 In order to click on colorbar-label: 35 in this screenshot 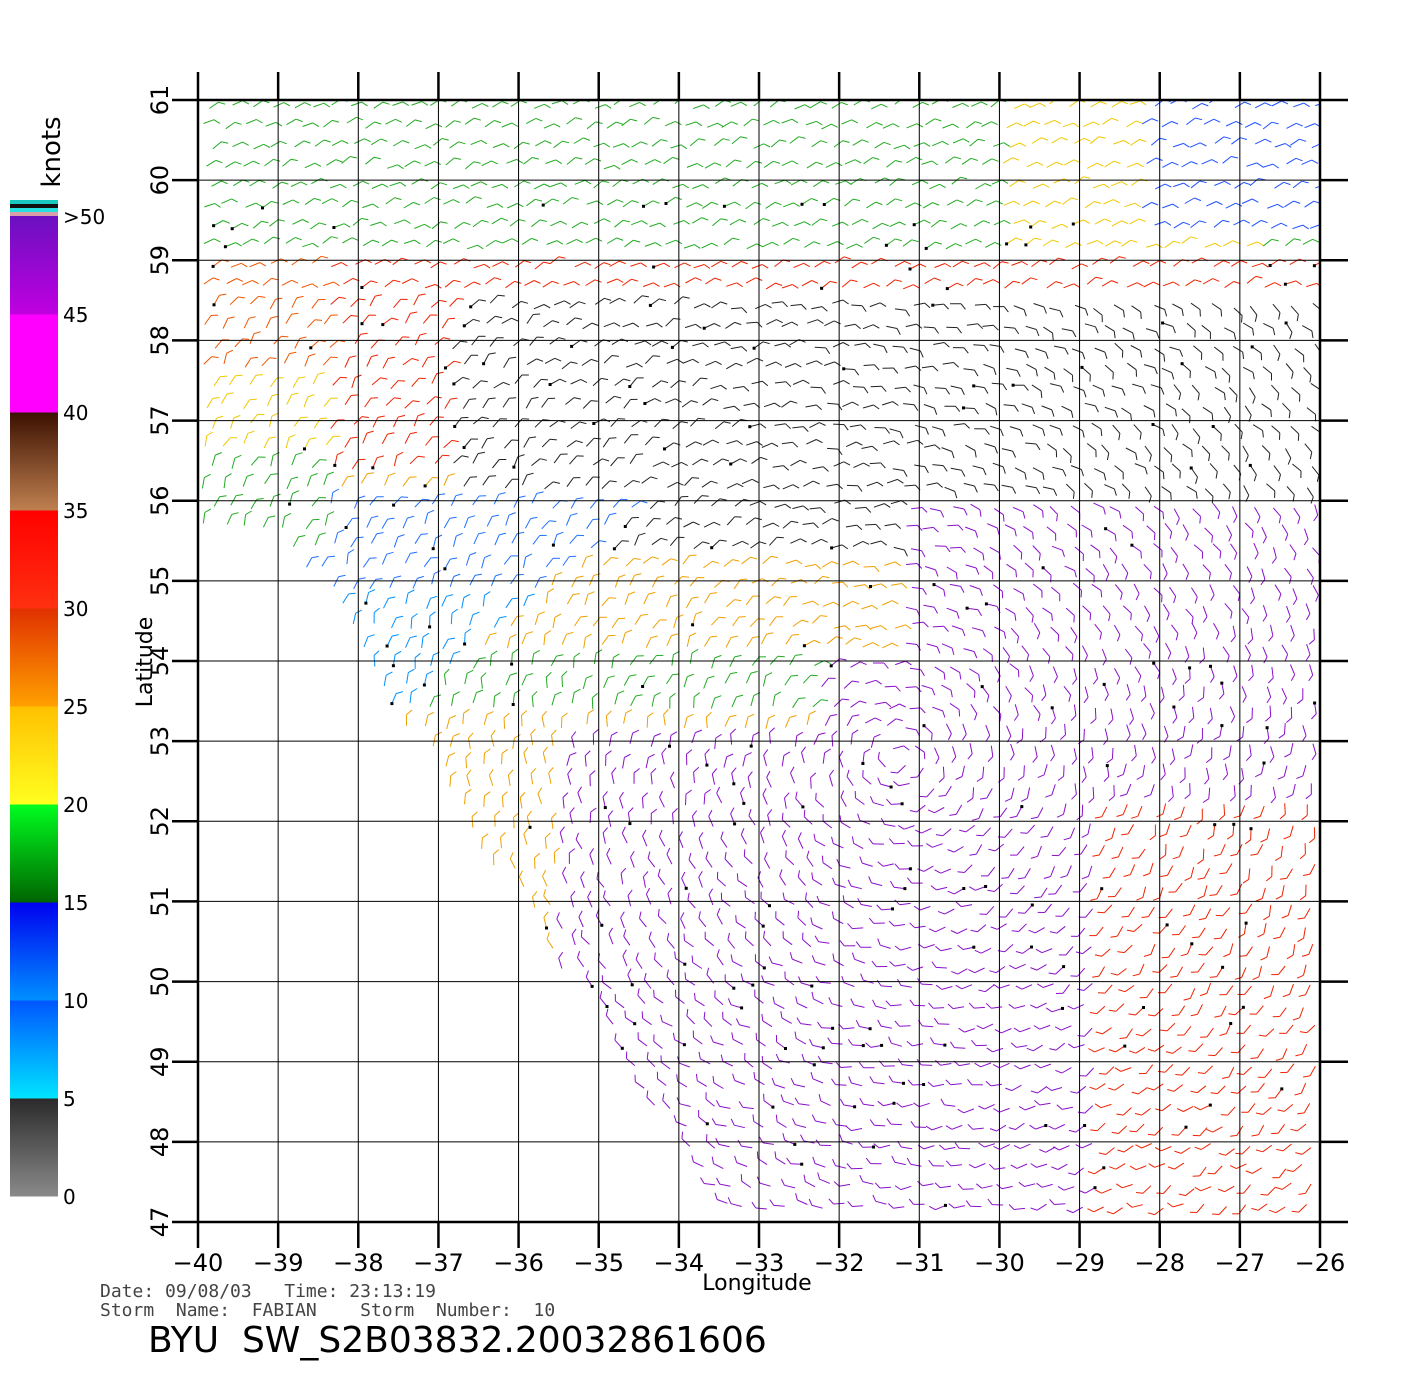, I will do `click(75, 511)`.